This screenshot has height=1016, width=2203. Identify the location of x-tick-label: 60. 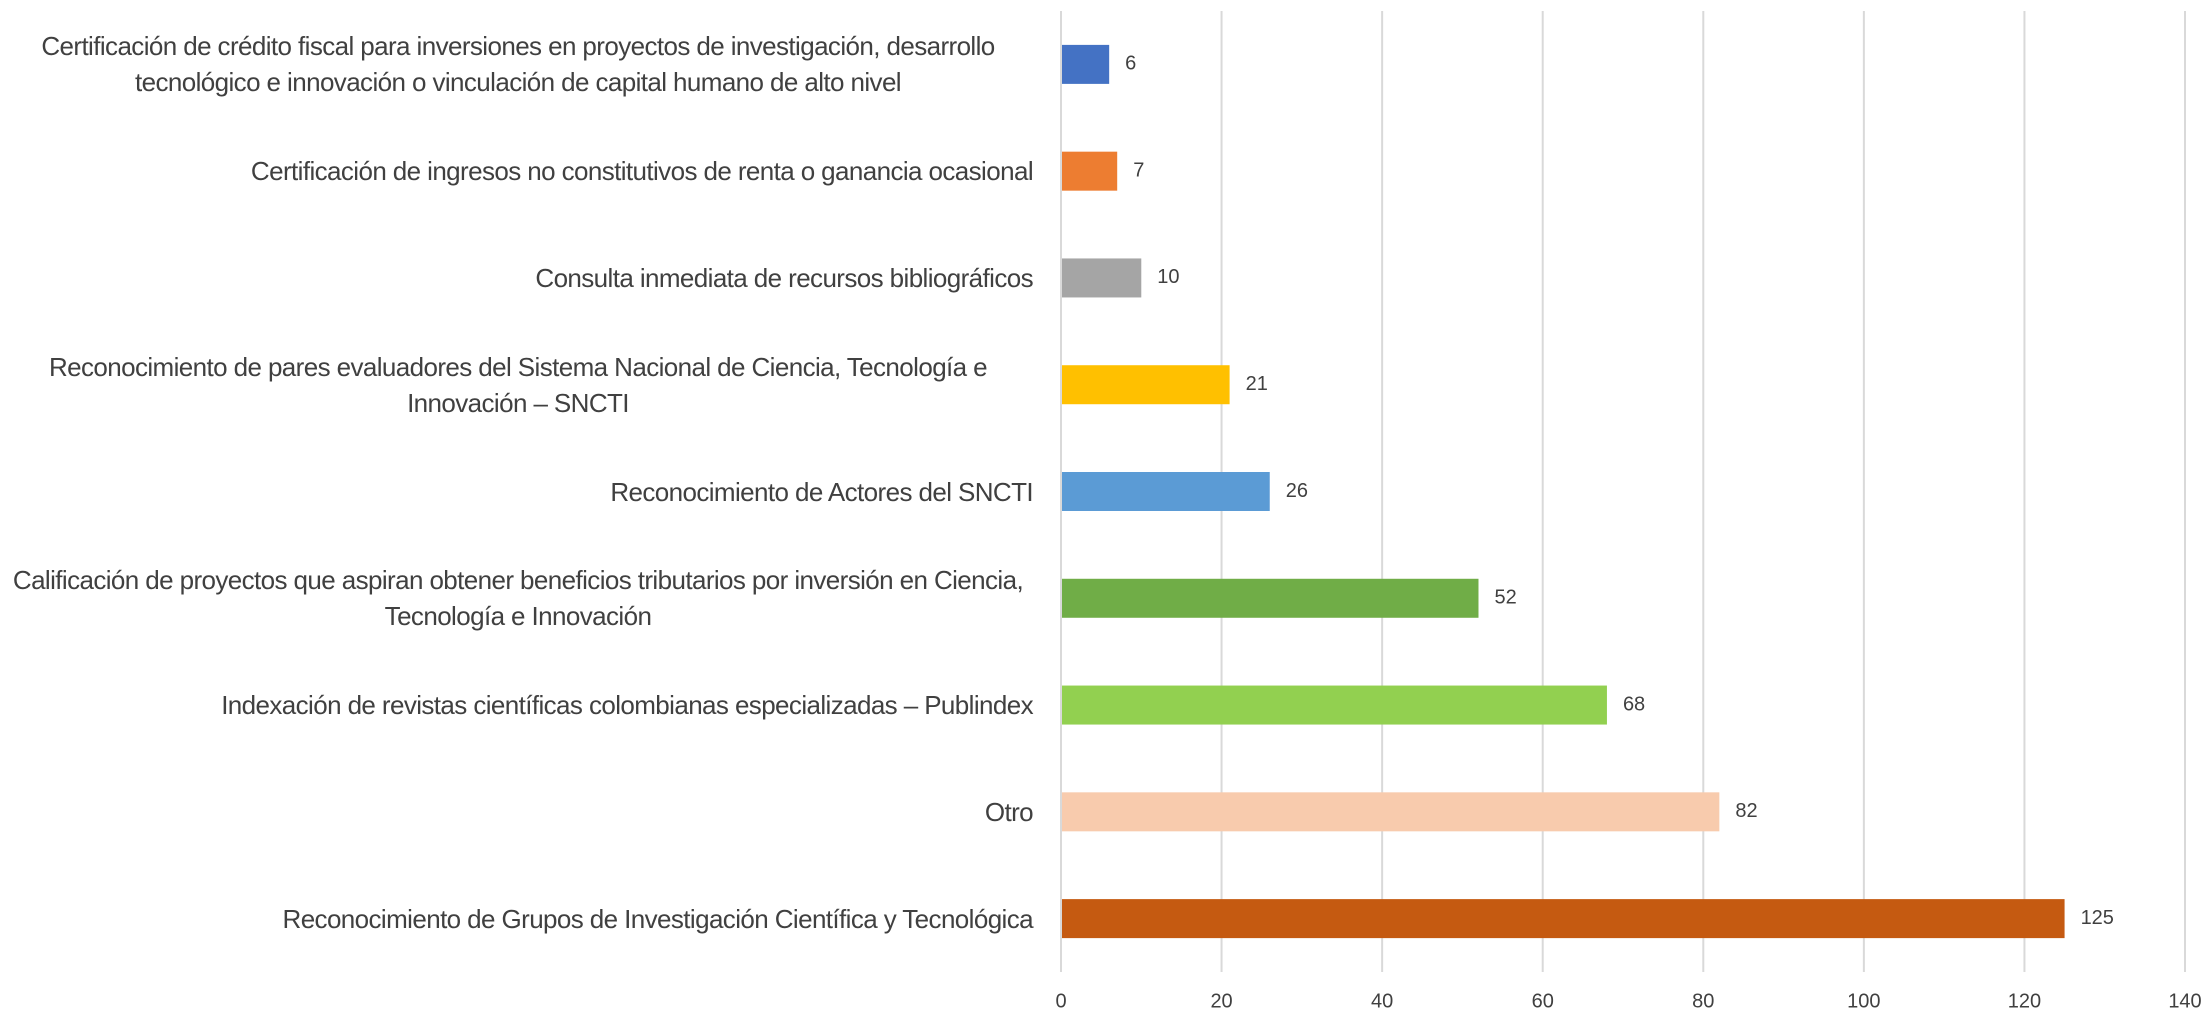
(1543, 1001).